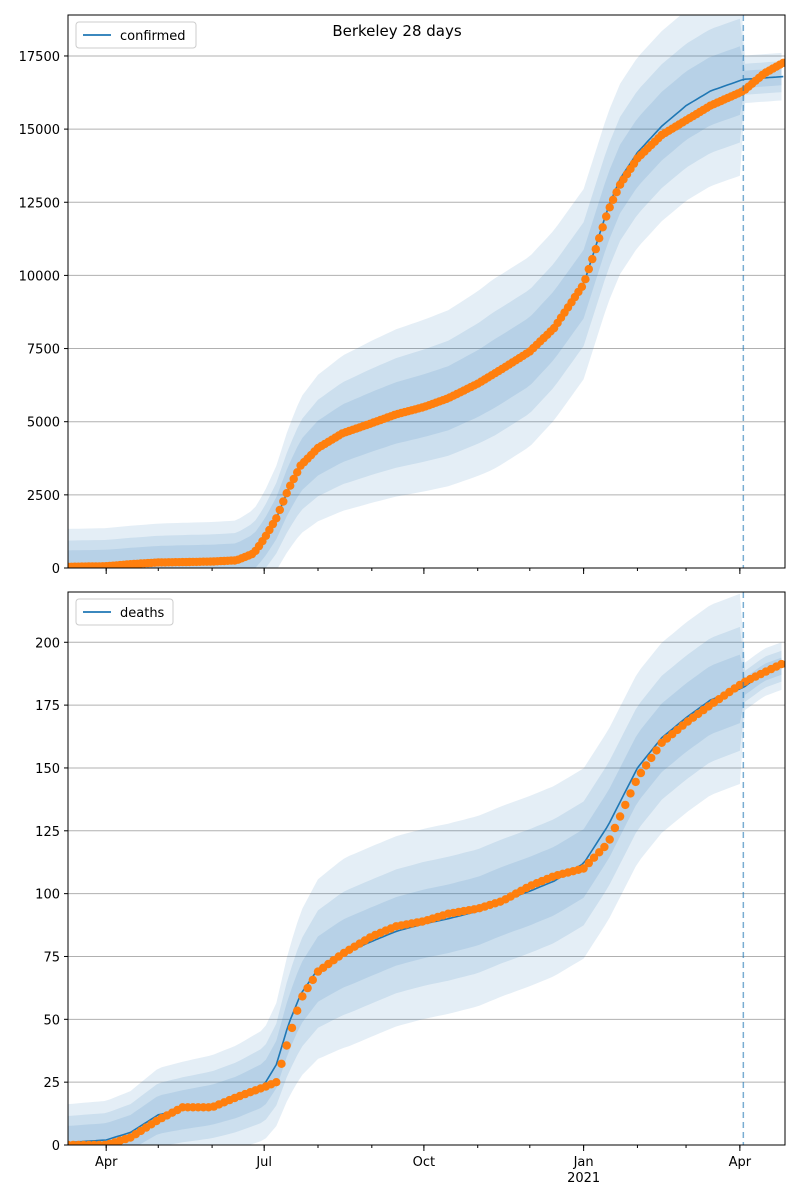  I want to click on x-tick-sublabel: 2021, so click(583, 1178).